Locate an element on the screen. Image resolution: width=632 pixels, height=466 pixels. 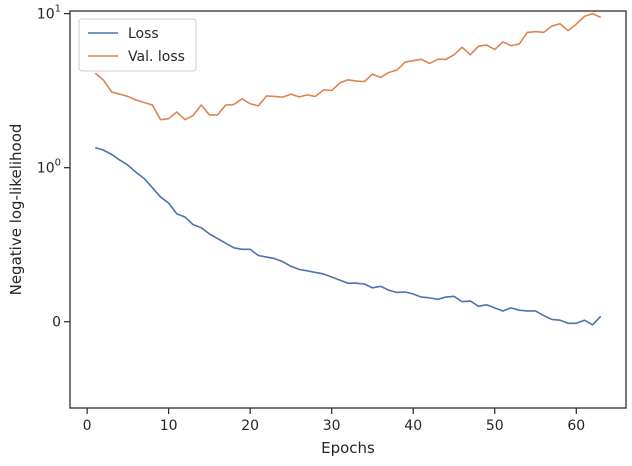
legend: Loss Val. loss is located at coordinates (137, 45).